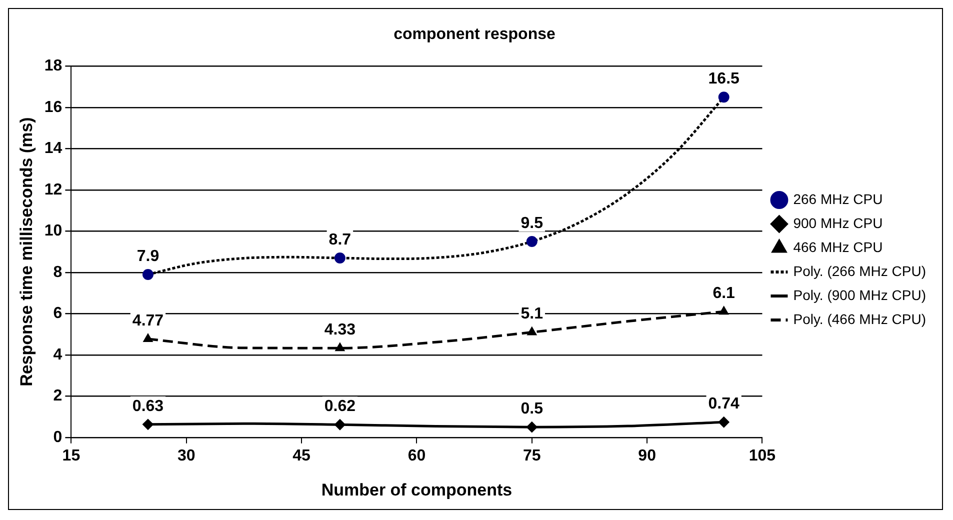 This screenshot has height=520, width=953. I want to click on legend-label: 900 MHz CPU, so click(838, 222).